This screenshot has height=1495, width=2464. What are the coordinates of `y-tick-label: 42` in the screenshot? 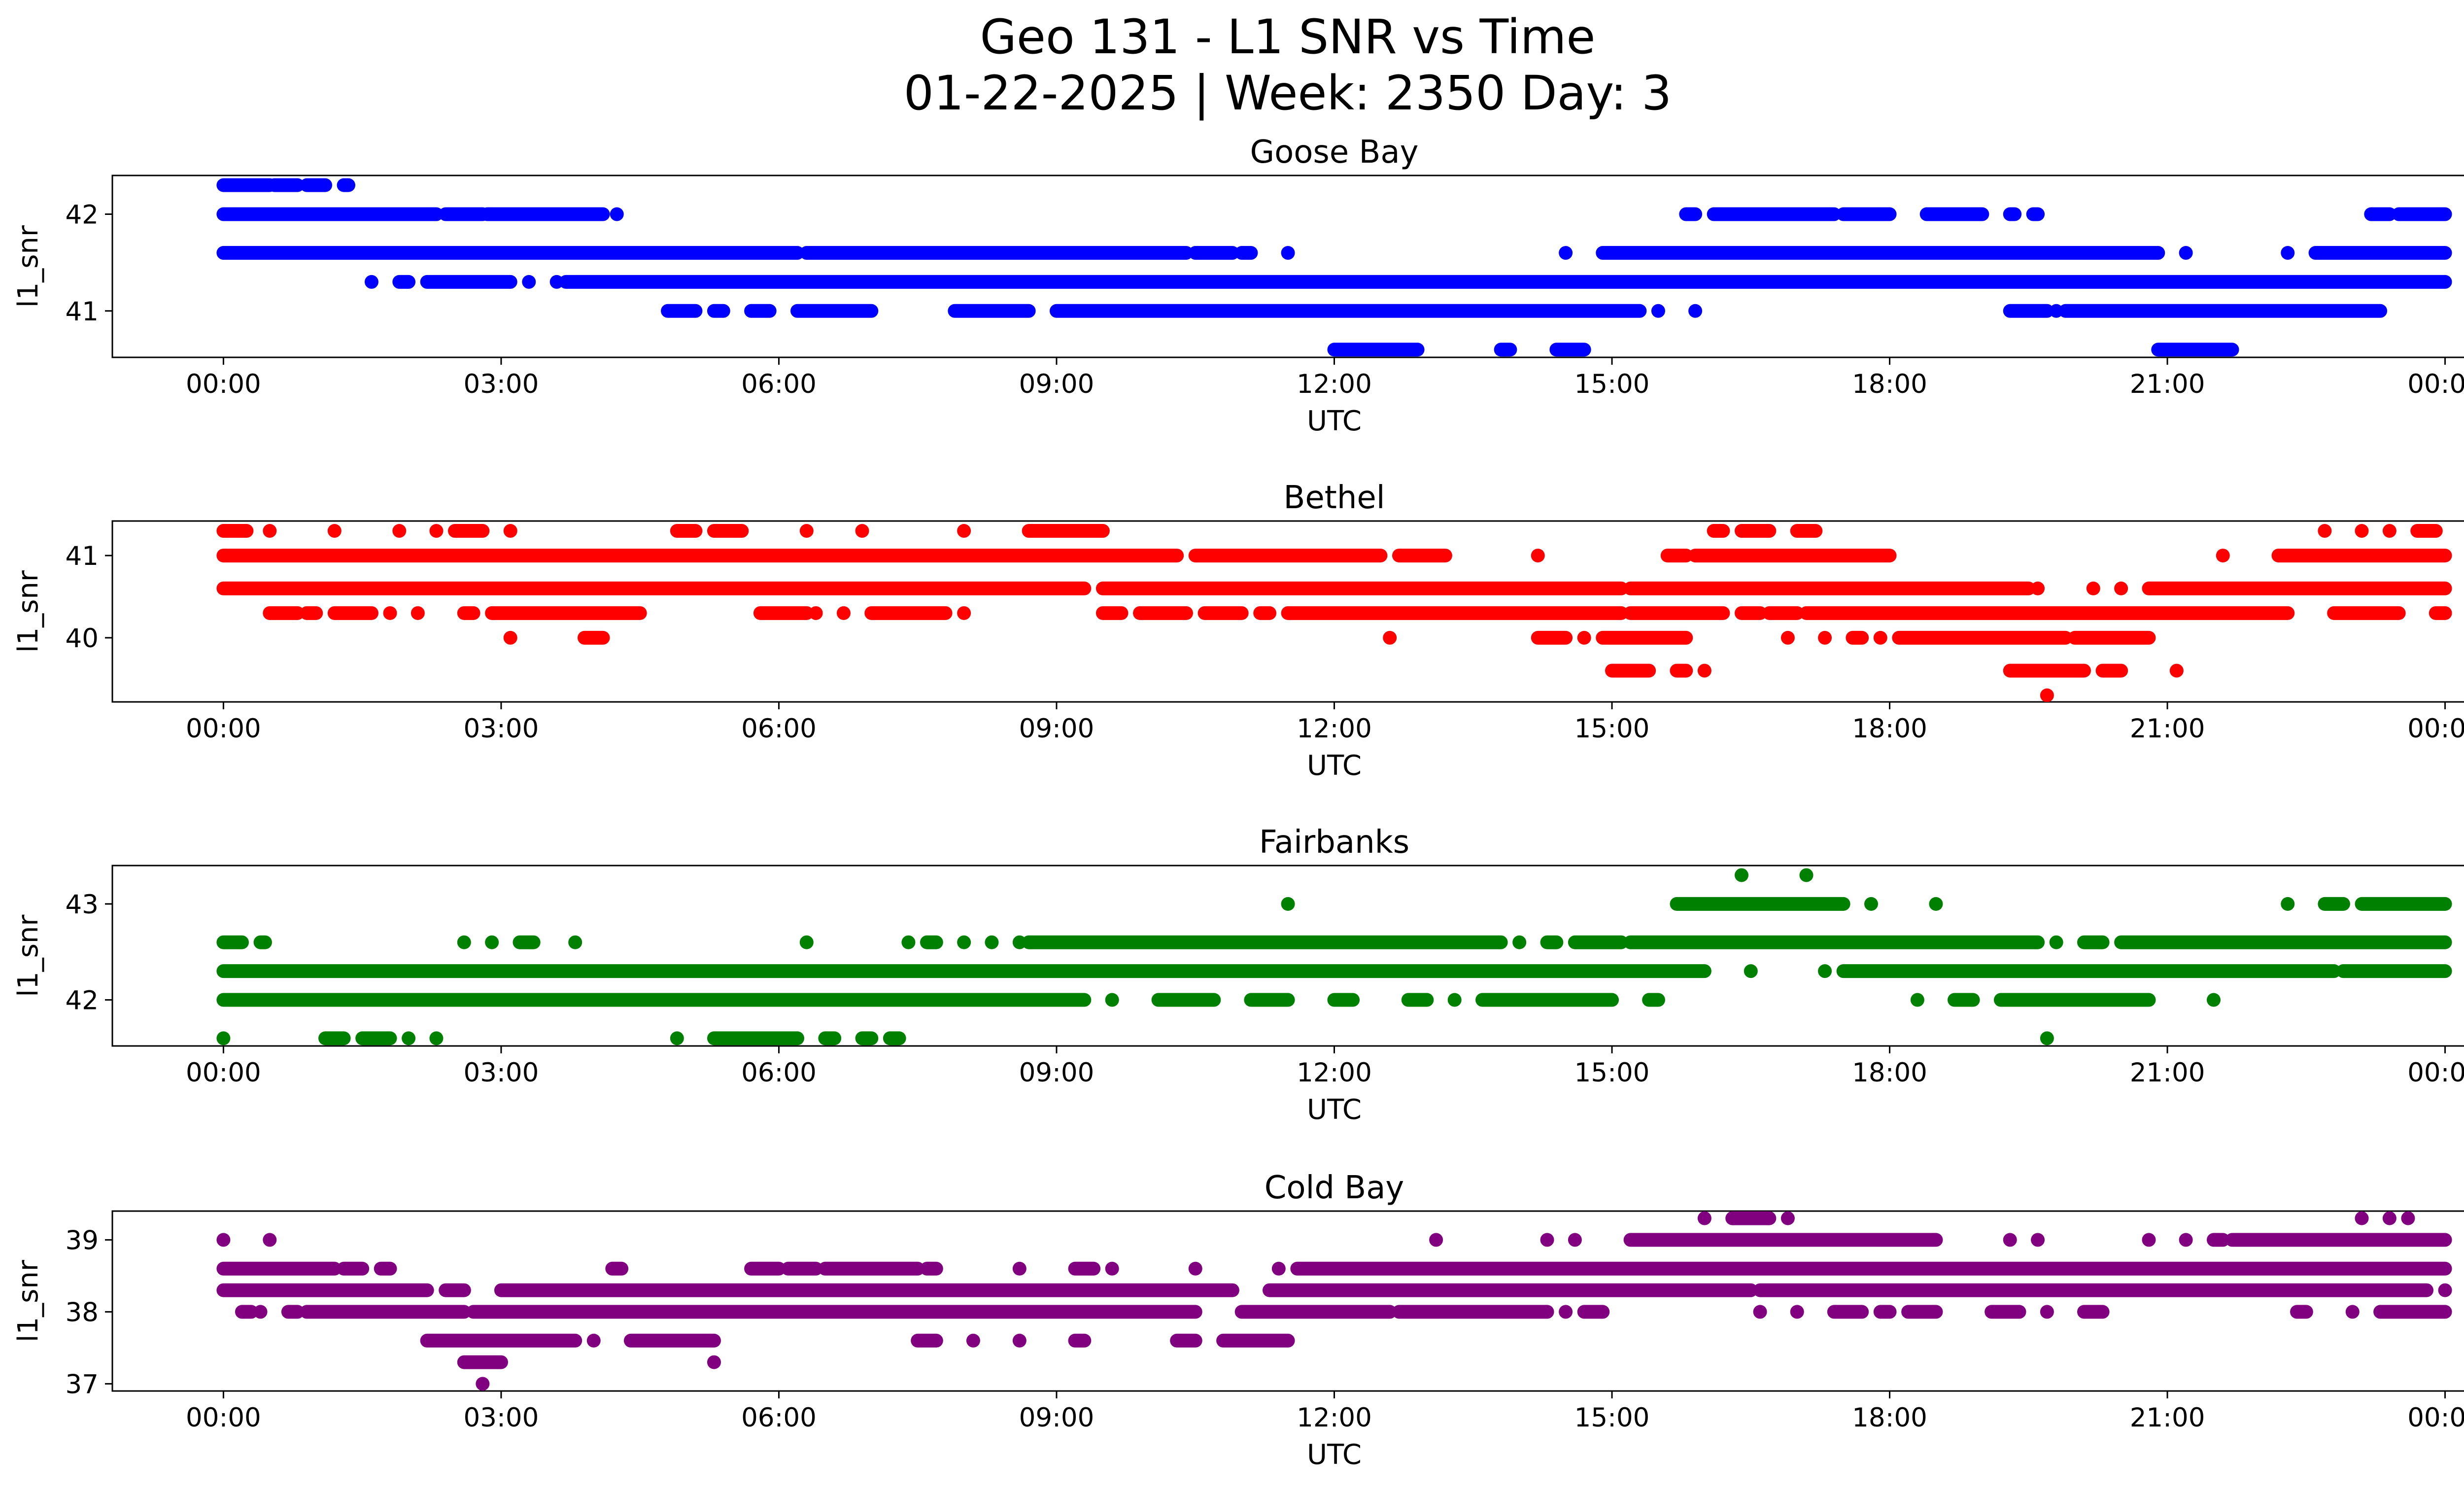 It's located at (82, 1001).